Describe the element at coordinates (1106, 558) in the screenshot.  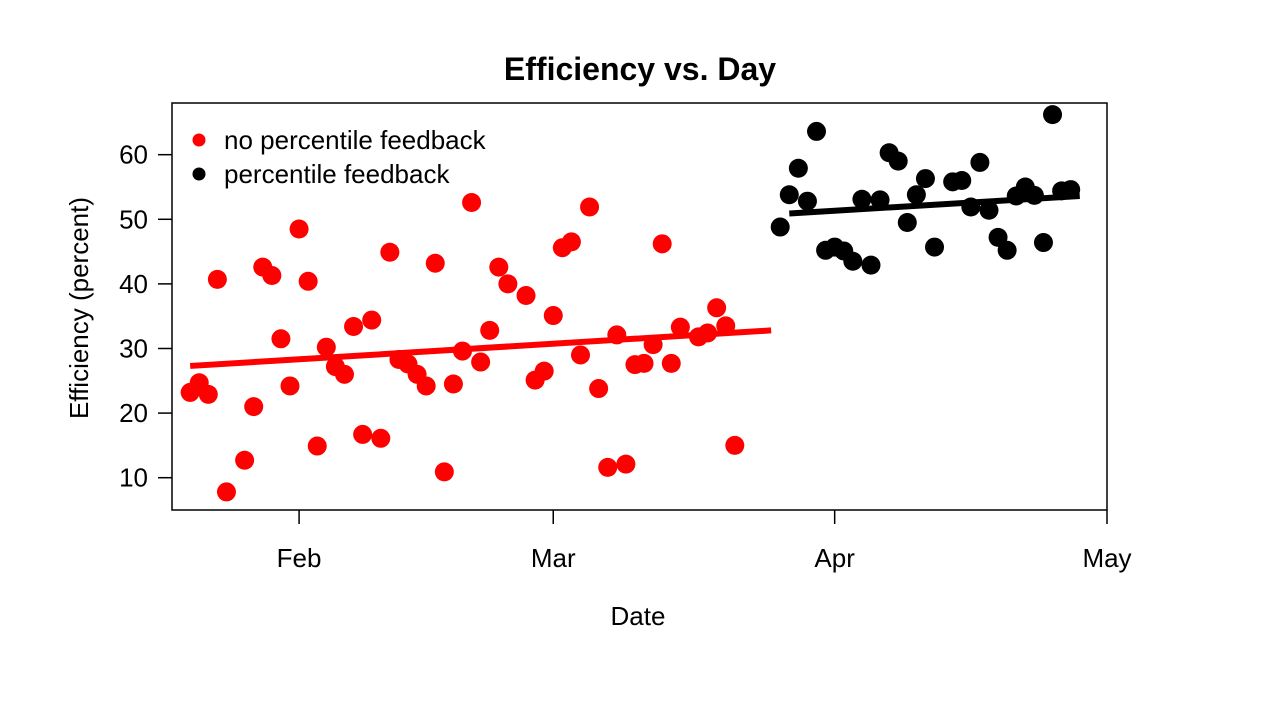
I see `x-tick-label: May` at that location.